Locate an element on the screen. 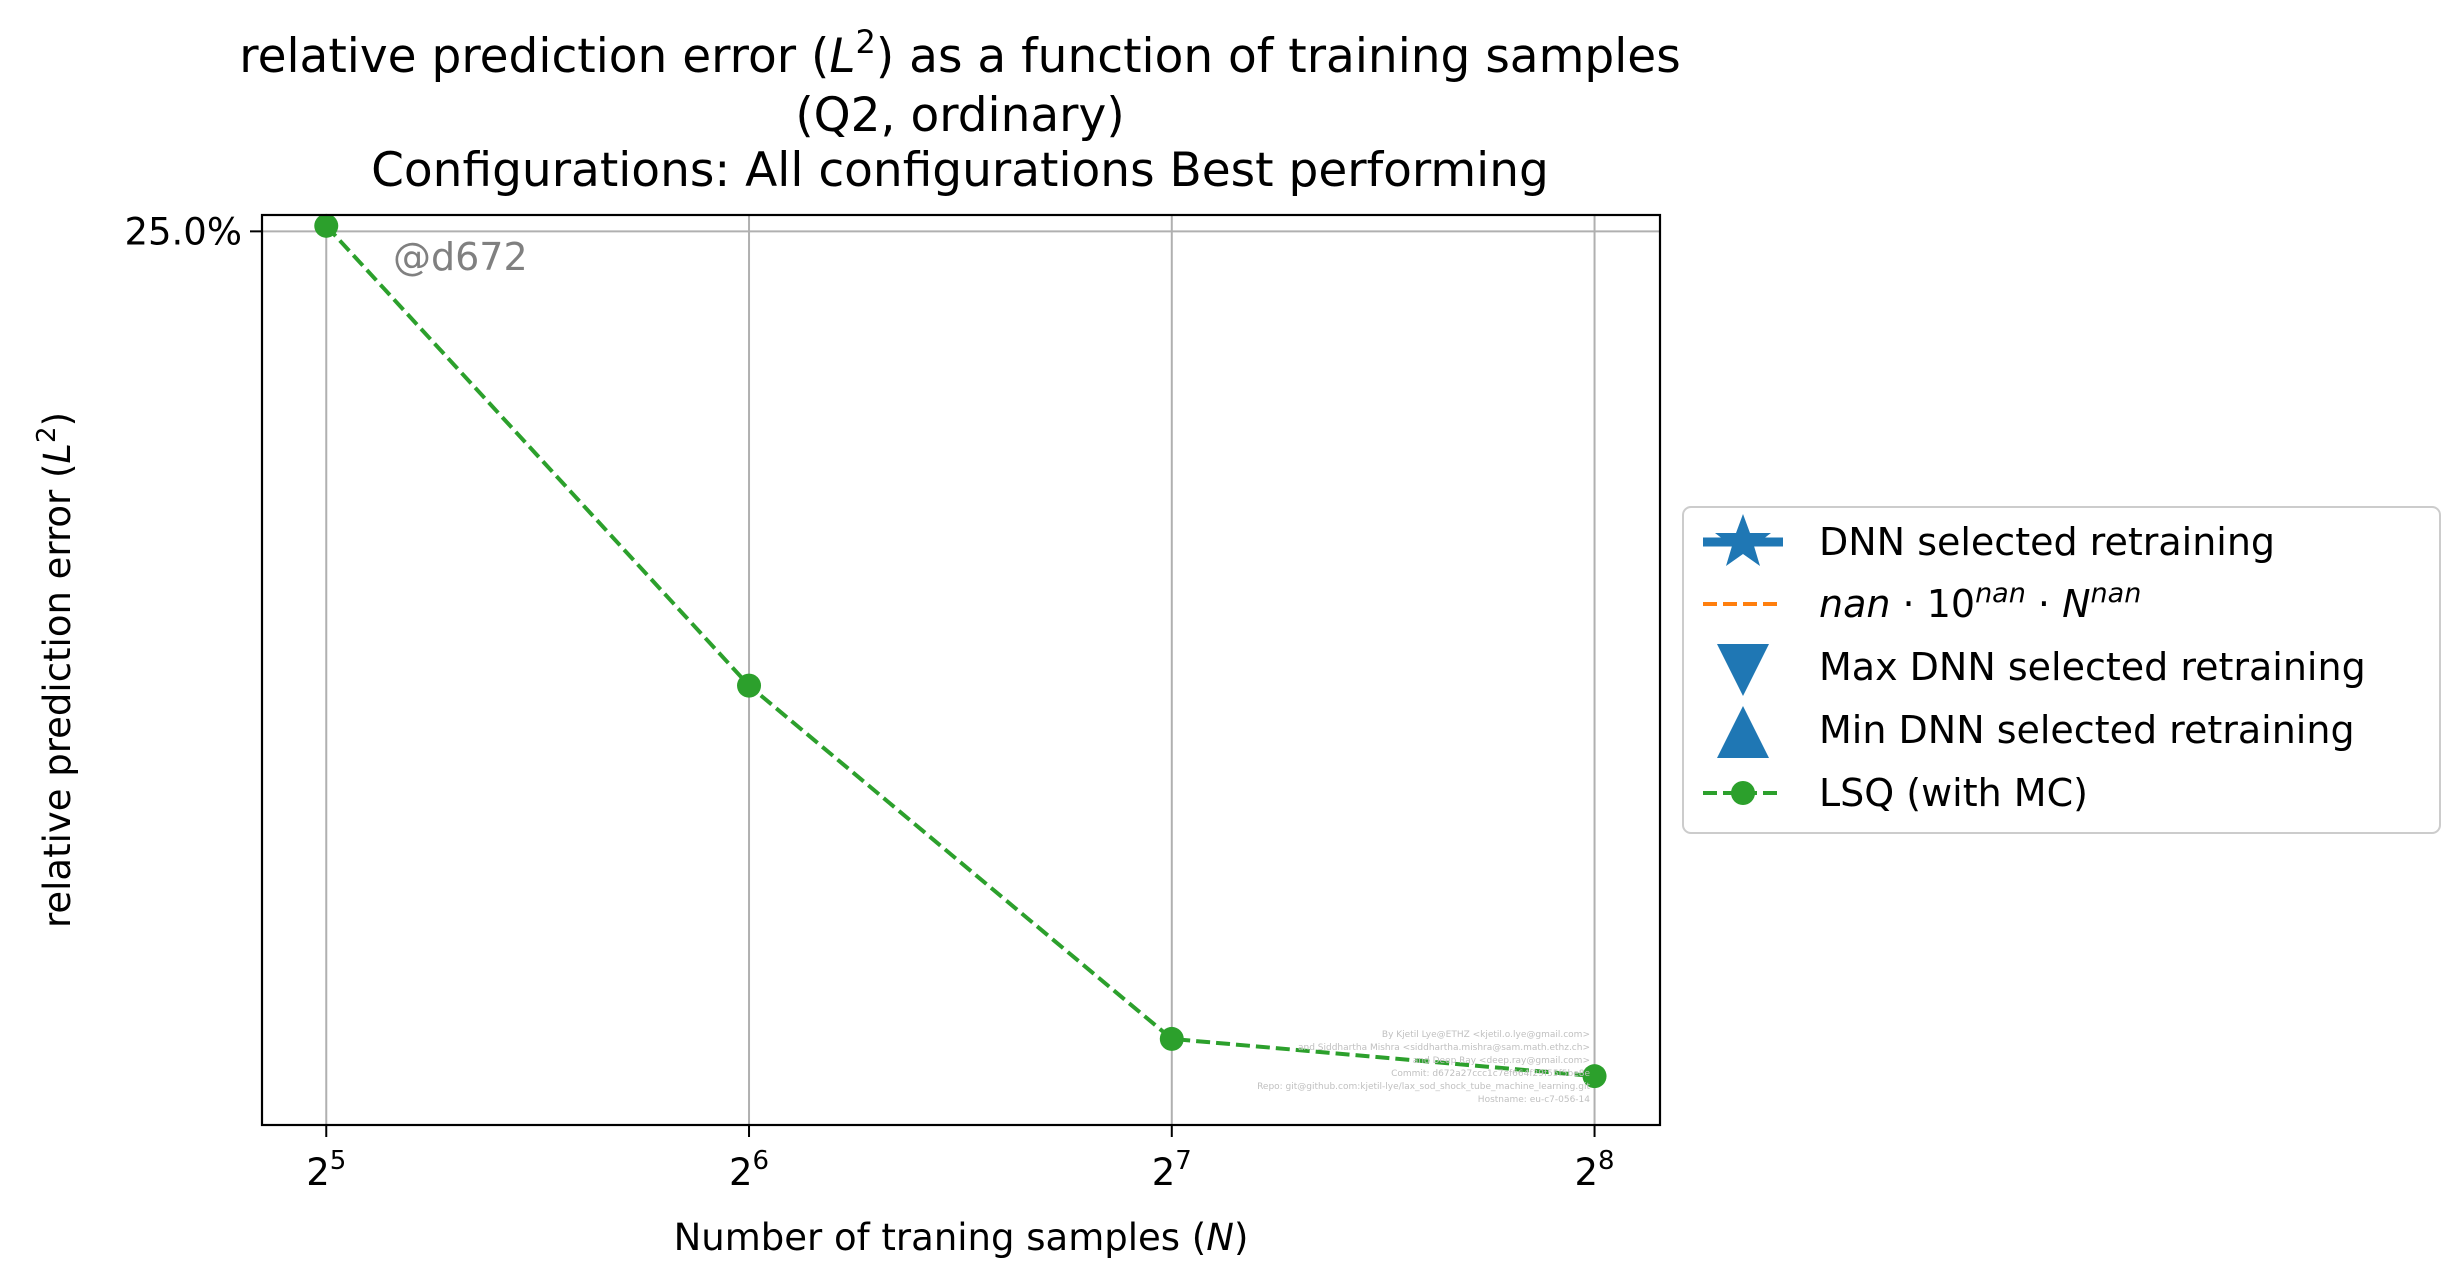  x-tick-label-1: 26 is located at coordinates (749, 1170).